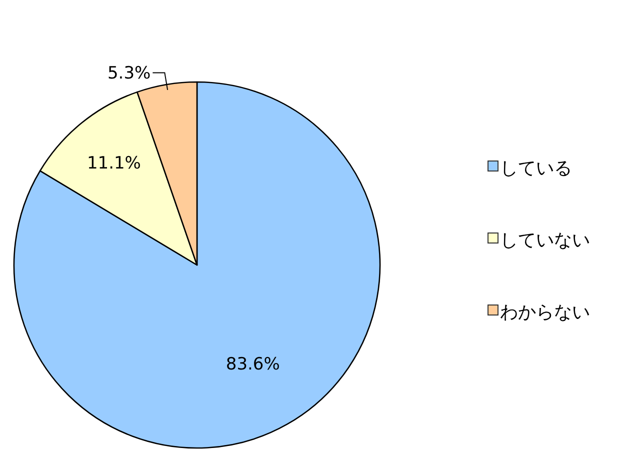 This screenshot has width=640, height=466. Describe the element at coordinates (536, 168) in the screenshot. I see `legend-label: している` at that location.